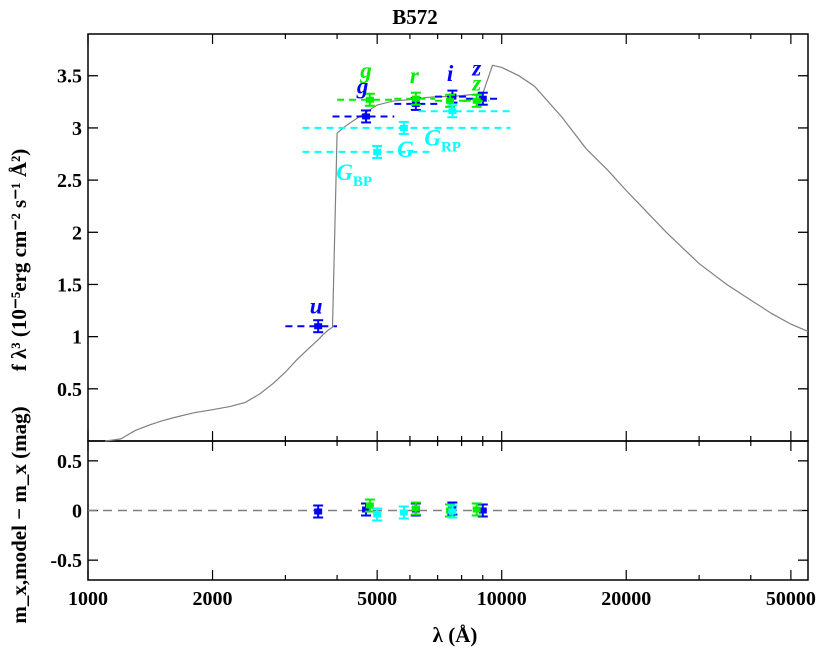  I want to click on y-tick-label-top: 1, so click(77, 338).